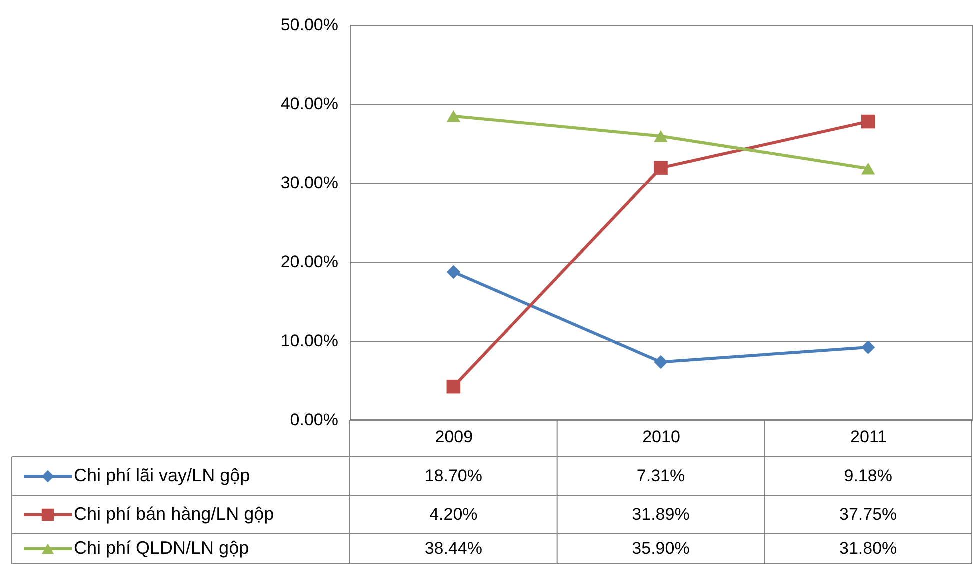 Image resolution: width=973 pixels, height=564 pixels. I want to click on data-label: 37.75%, so click(868, 514).